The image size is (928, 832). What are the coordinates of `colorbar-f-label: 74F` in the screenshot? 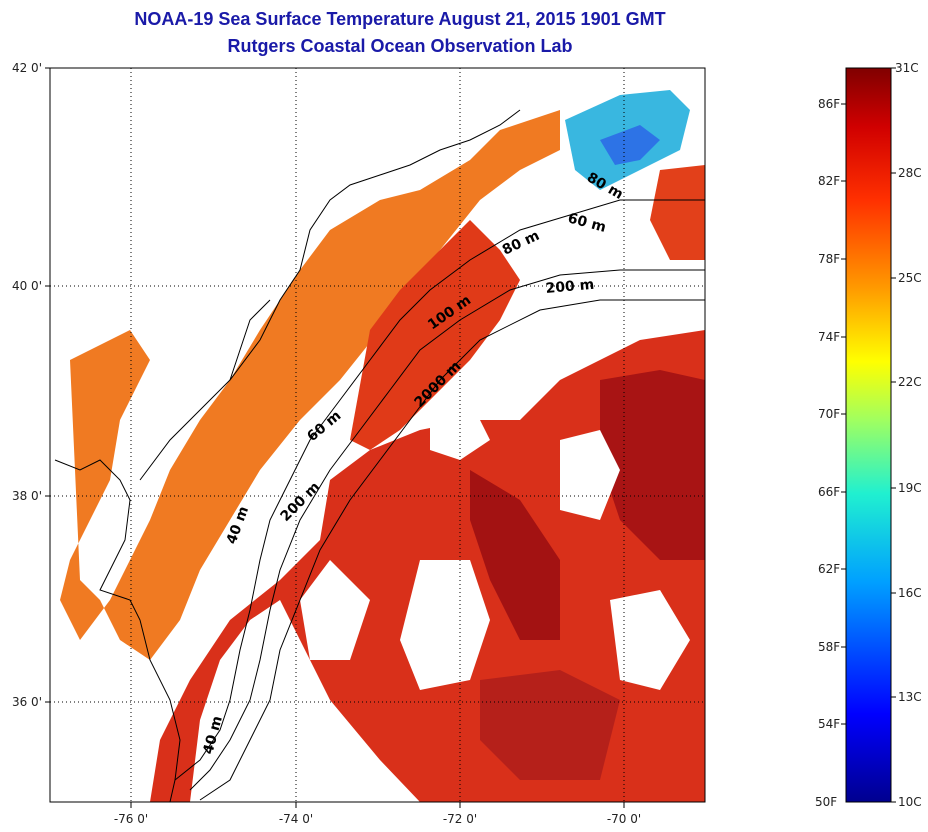 It's located at (829, 337).